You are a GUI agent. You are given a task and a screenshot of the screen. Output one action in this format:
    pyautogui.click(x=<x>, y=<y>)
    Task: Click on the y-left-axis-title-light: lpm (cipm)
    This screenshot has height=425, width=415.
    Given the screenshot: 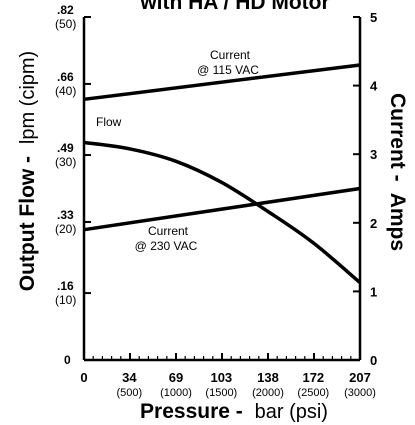 What is the action you would take?
    pyautogui.click(x=28, y=97)
    